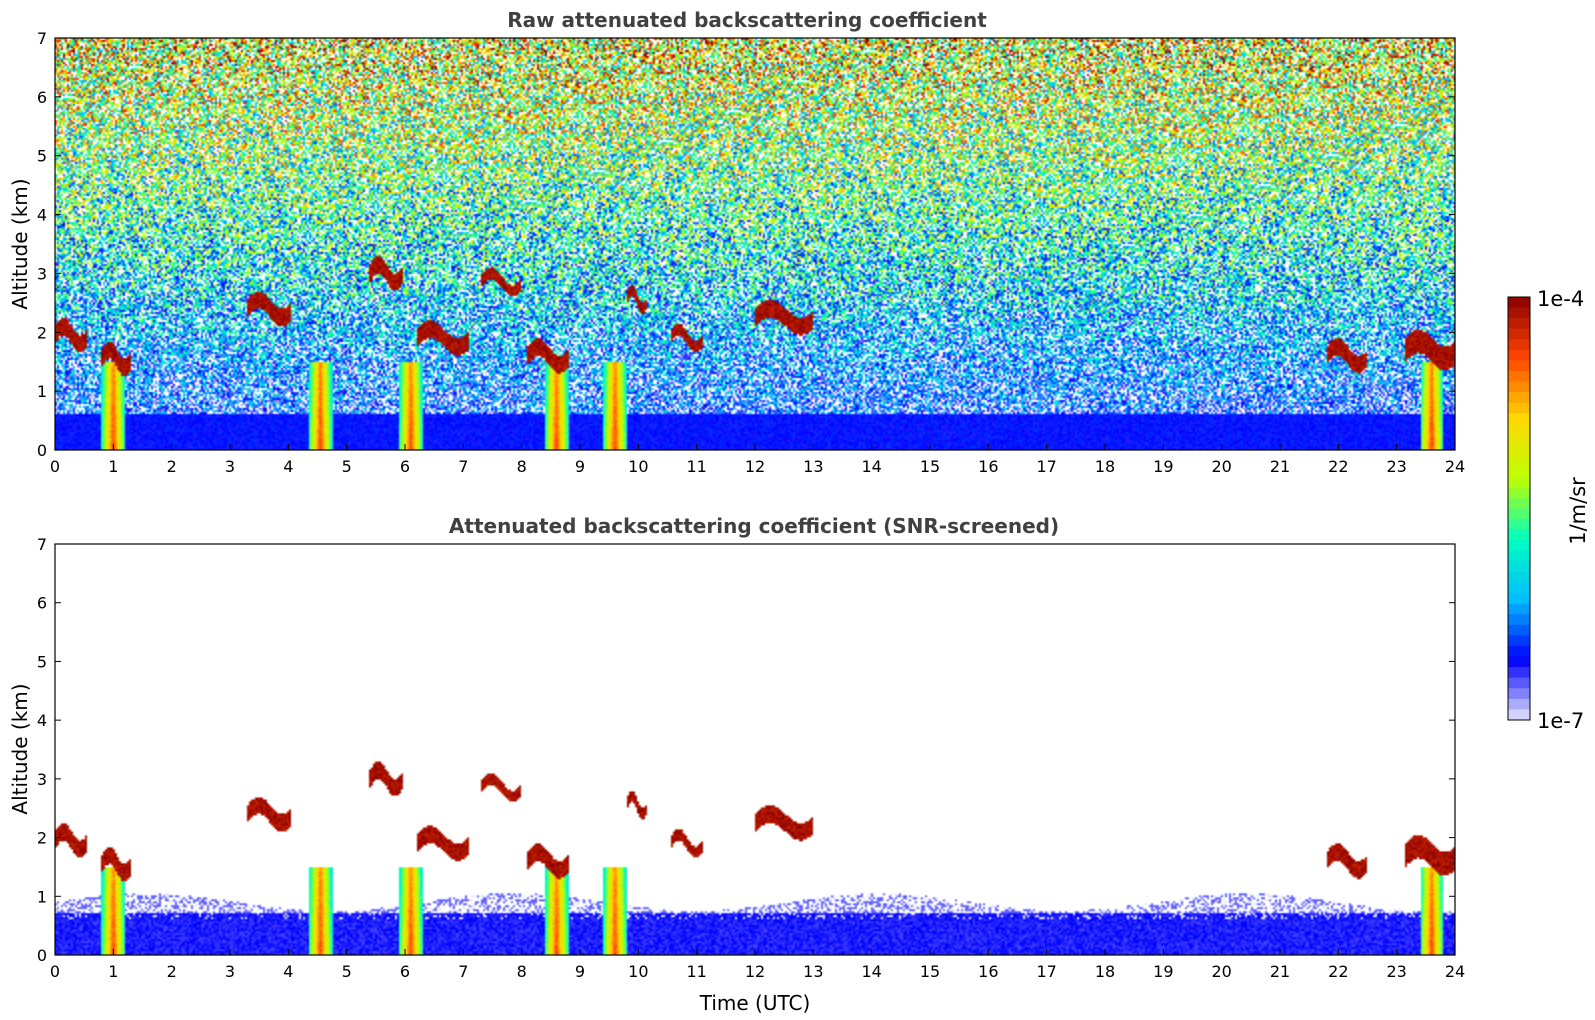 The image size is (1595, 1020). What do you see at coordinates (930, 971) in the screenshot?
I see `panel2-xtick-label: 15` at bounding box center [930, 971].